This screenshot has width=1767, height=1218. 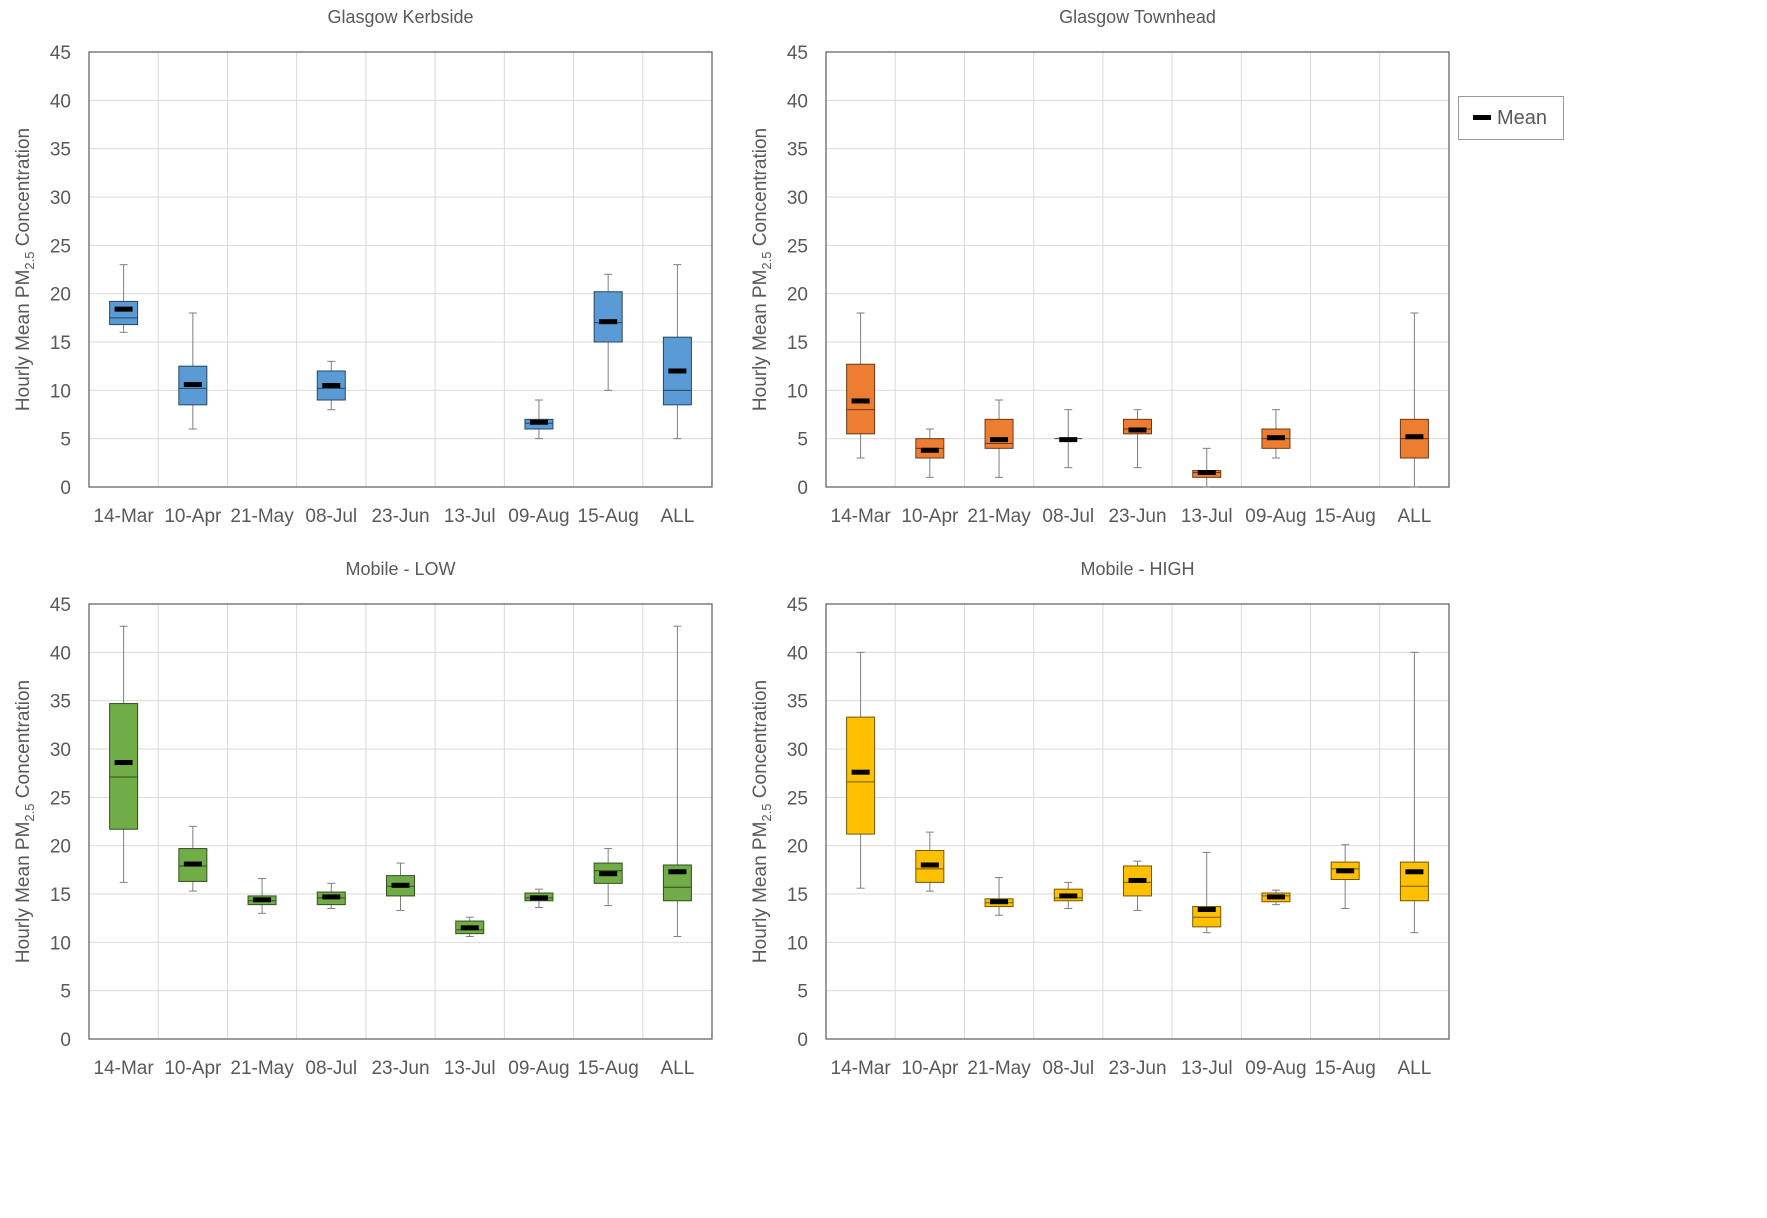 I want to click on x-tick-label: 15-Aug, so click(x=1345, y=516).